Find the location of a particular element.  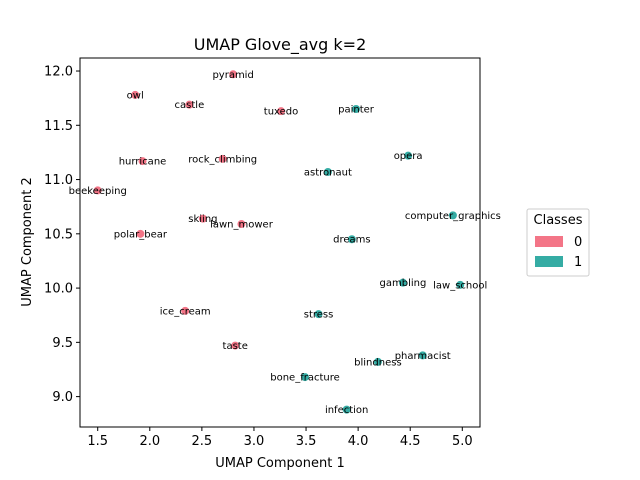

point-label: opera is located at coordinates (408, 156).